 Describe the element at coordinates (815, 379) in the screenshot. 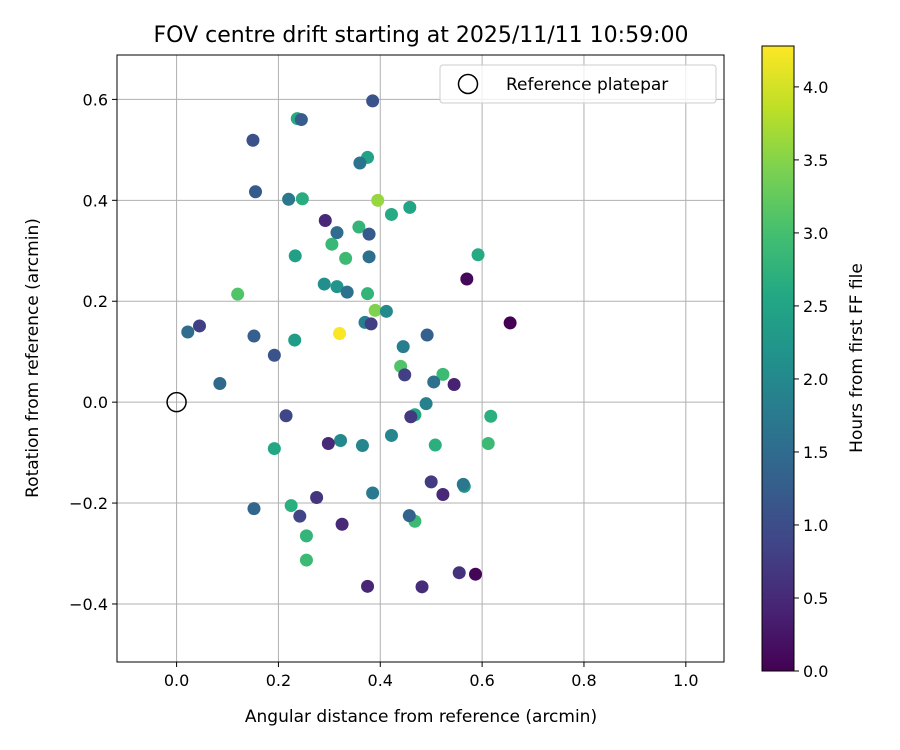

I see `colorbar-tick-label: 2.0` at that location.